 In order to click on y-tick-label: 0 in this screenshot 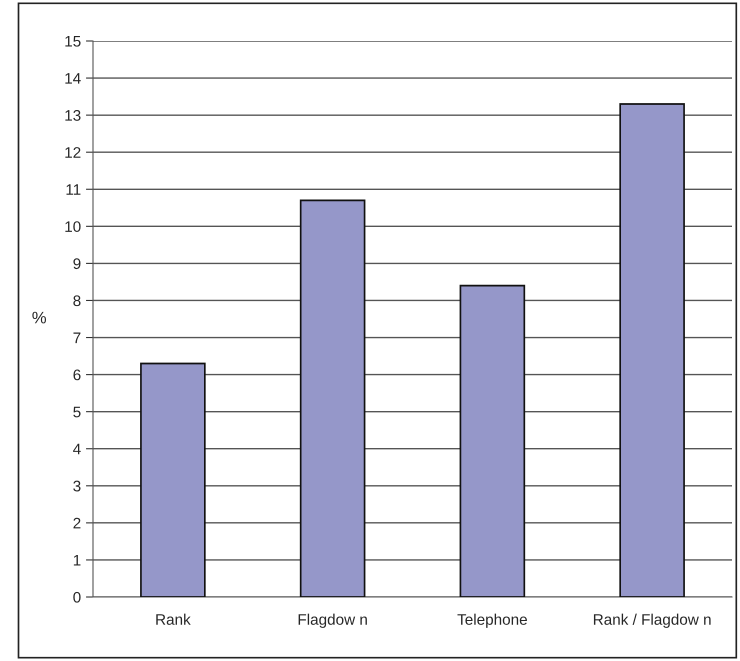, I will do `click(77, 597)`.